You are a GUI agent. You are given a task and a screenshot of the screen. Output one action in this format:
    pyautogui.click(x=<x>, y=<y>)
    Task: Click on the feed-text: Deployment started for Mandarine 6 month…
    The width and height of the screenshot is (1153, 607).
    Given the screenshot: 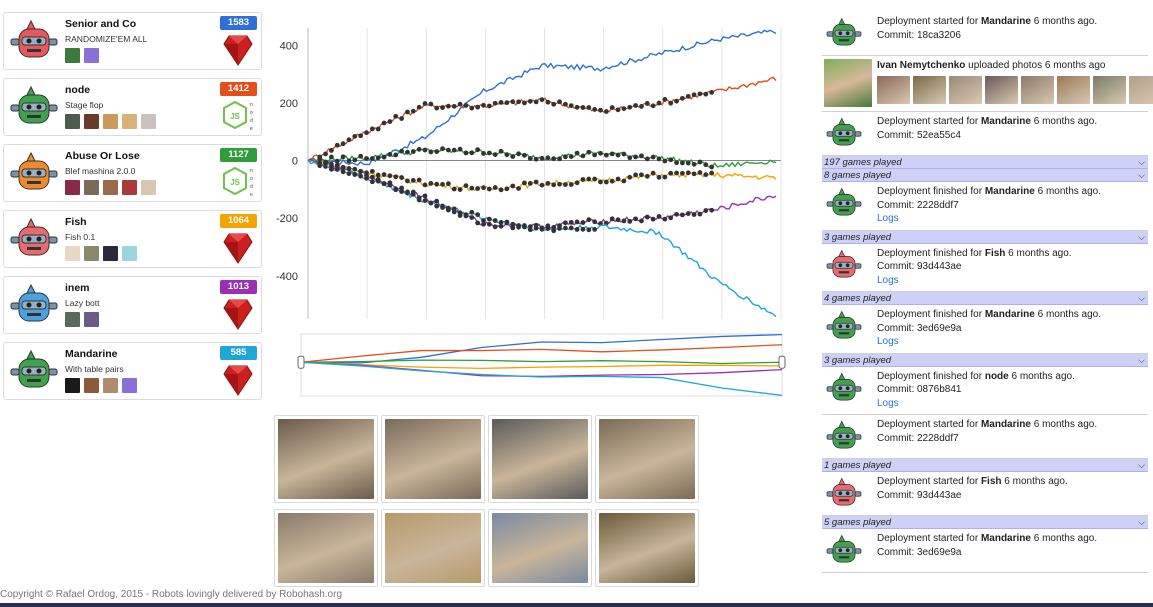 What is the action you would take?
    pyautogui.click(x=987, y=550)
    